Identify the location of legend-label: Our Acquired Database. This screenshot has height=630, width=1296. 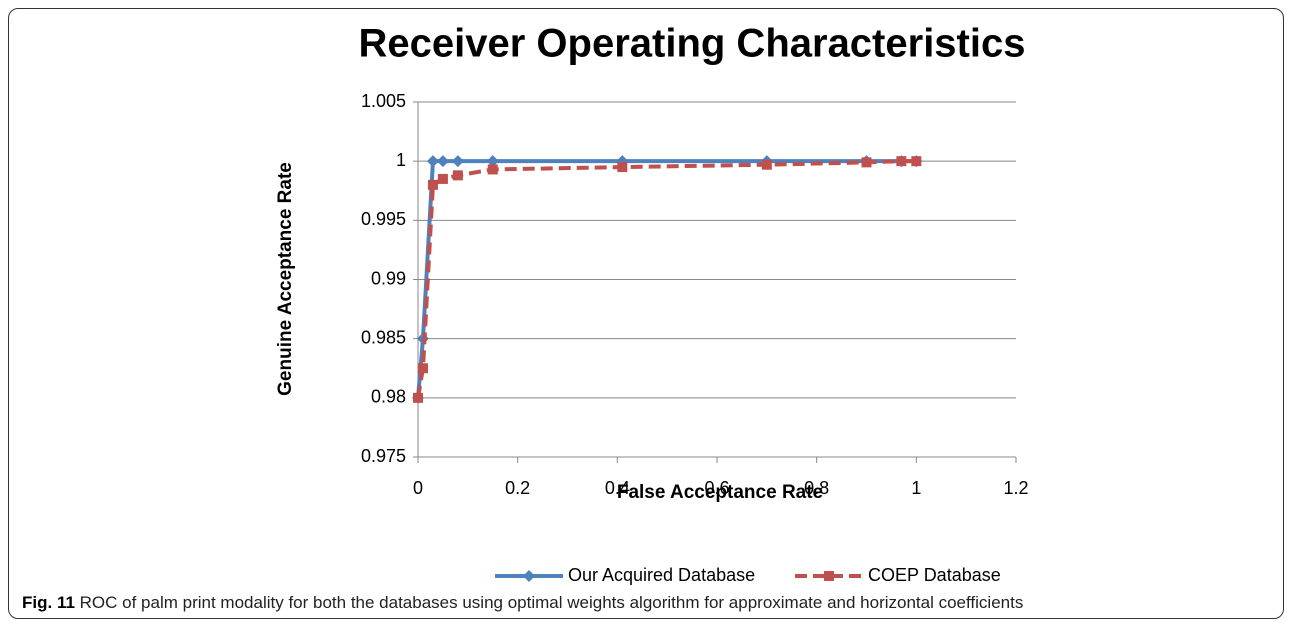
(661, 575).